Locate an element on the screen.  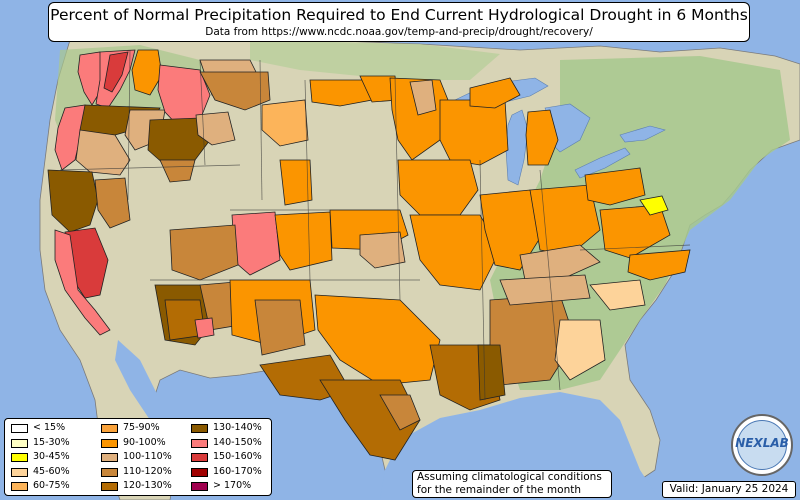
legend-label: 75-90% is located at coordinates (141, 427).